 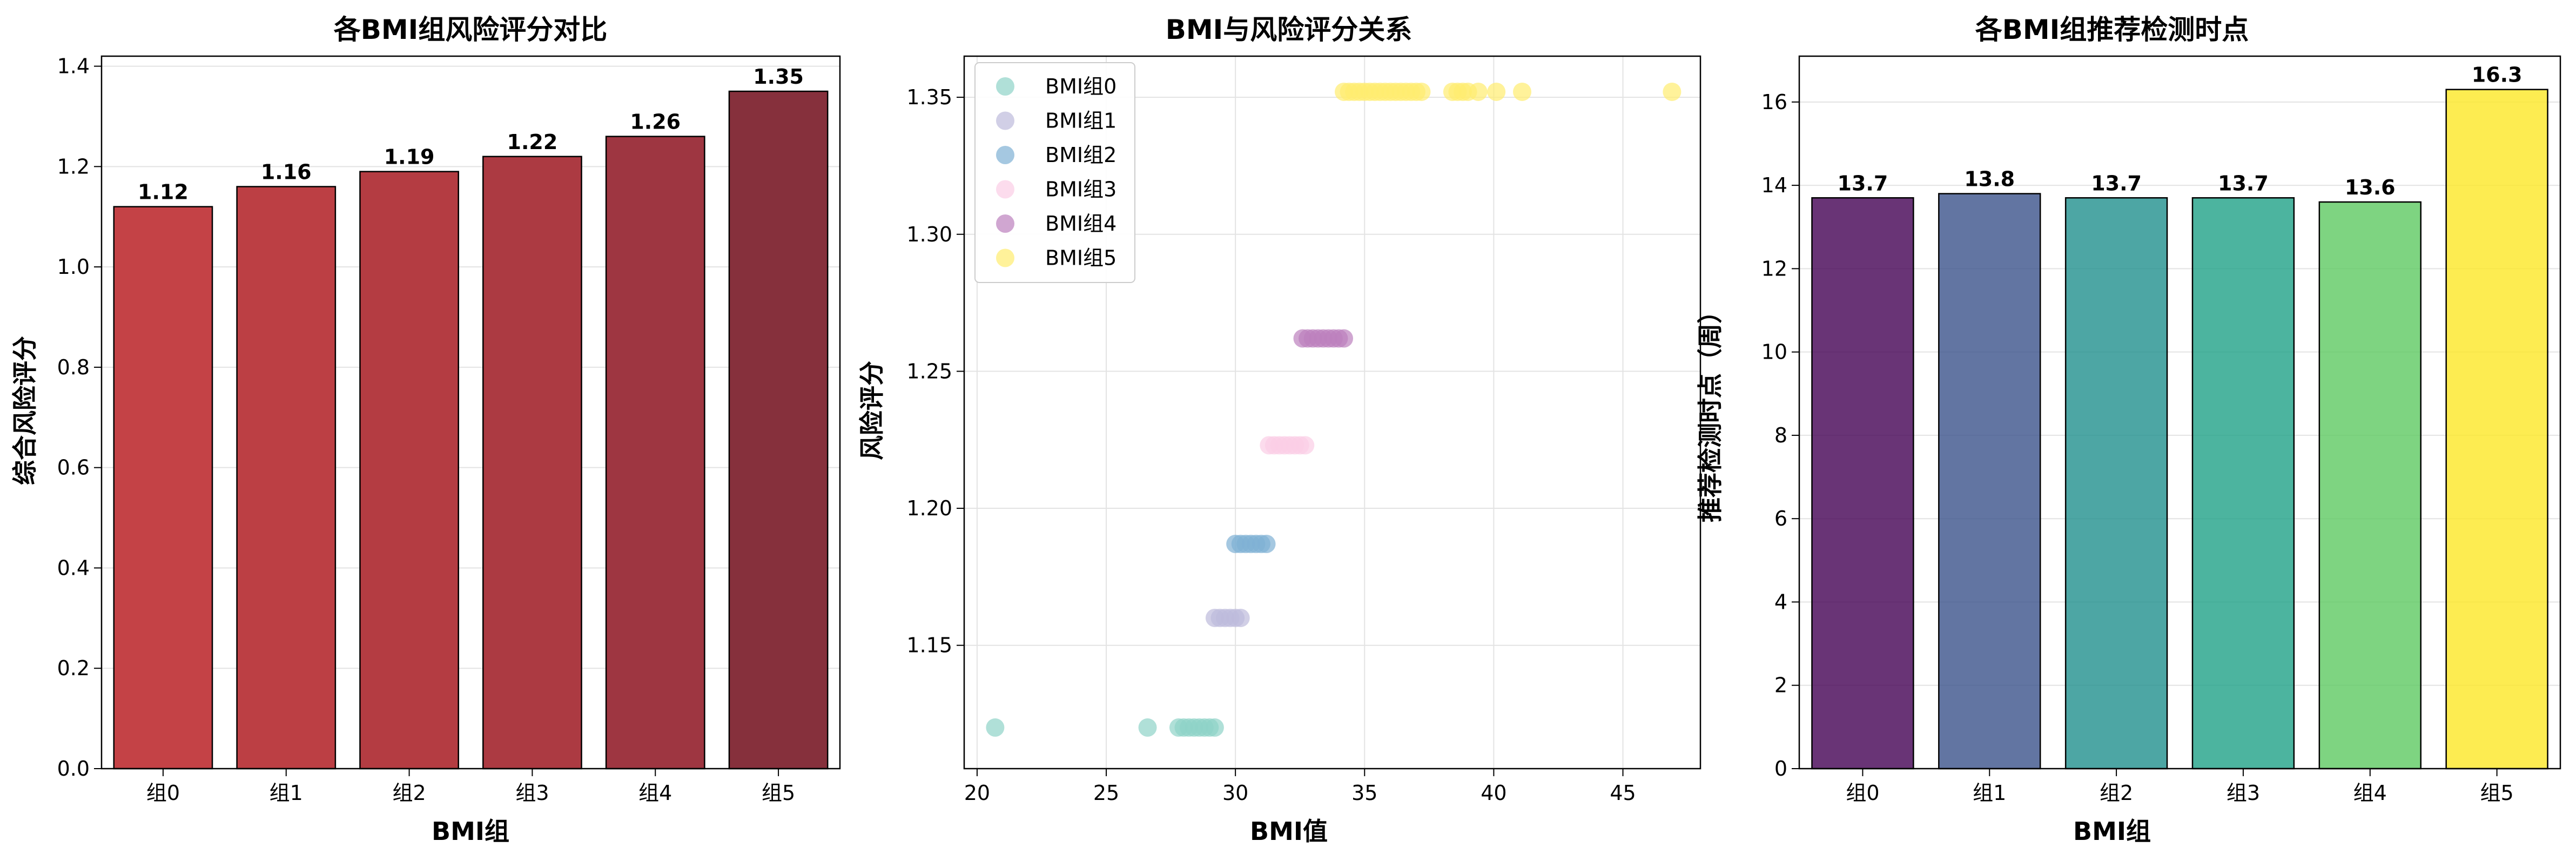 I want to click on legend-box, so click(x=1054, y=172).